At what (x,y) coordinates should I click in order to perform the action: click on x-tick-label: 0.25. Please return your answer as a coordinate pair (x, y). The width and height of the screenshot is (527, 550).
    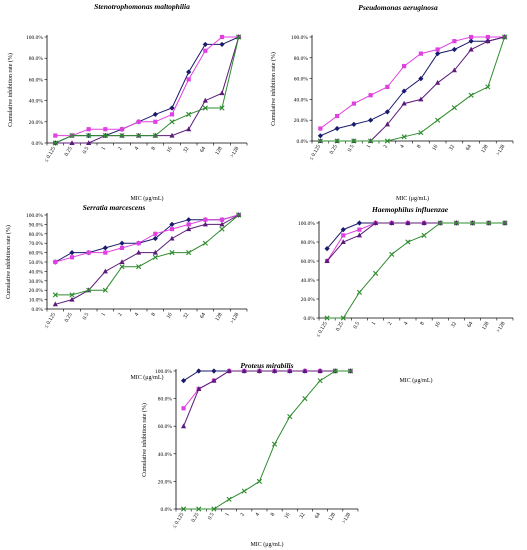
    Looking at the image, I should click on (334, 150).